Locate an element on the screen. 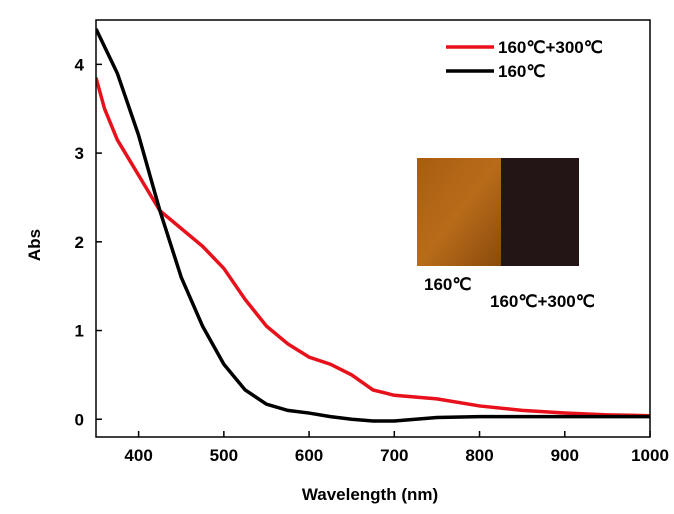  x-tick-label: 500 is located at coordinates (224, 455).